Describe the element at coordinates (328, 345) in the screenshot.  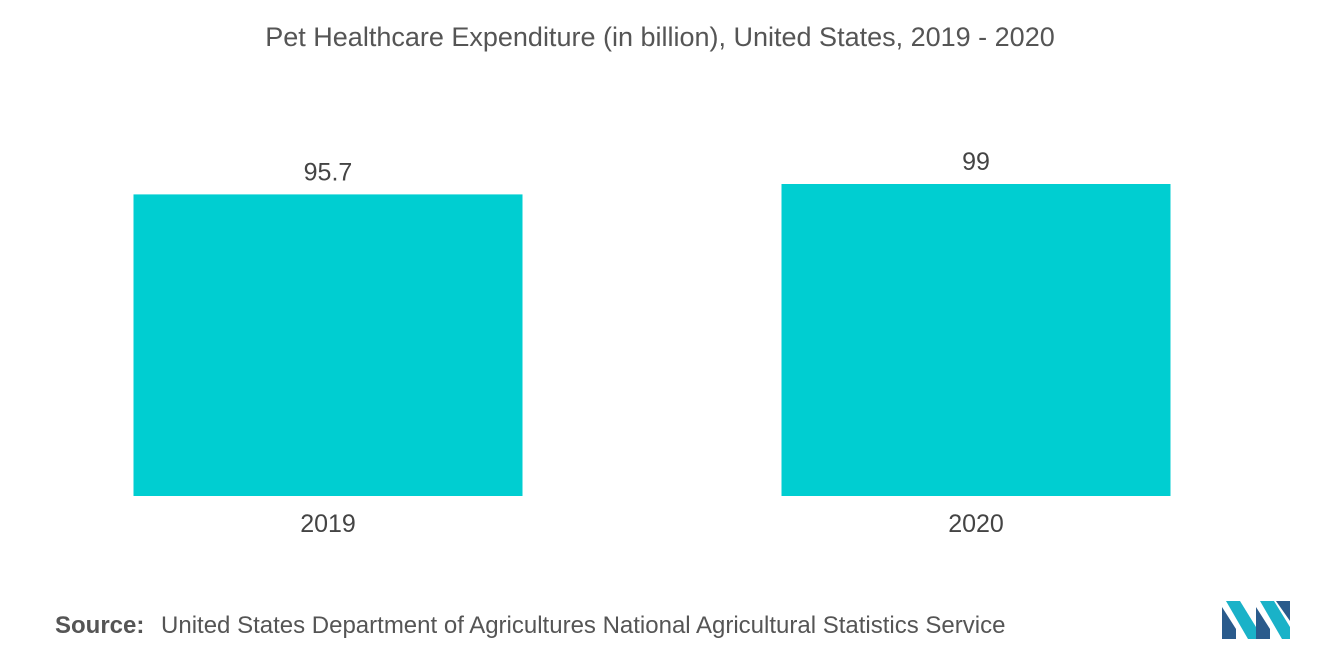
I see `bar-2019` at that location.